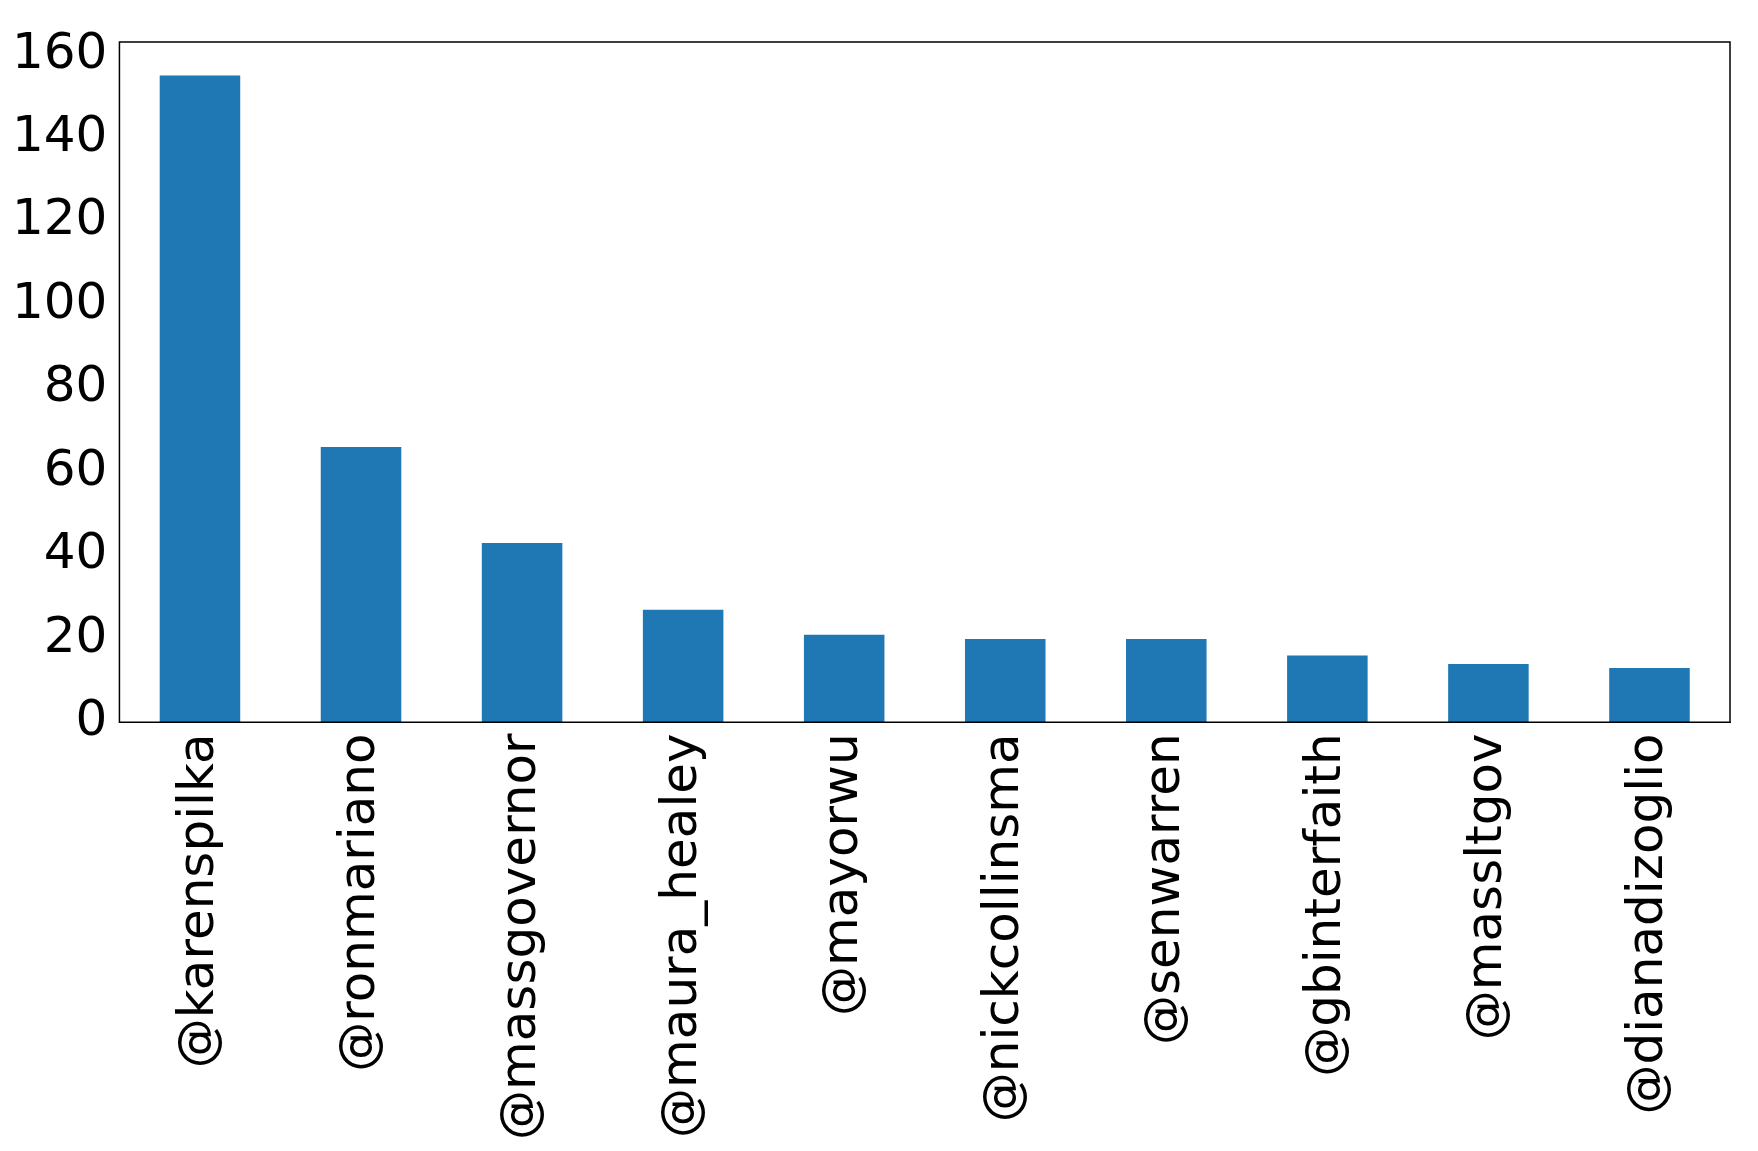 The height and width of the screenshot is (1151, 1758). I want to click on y-tick-label: 120, so click(60, 217).